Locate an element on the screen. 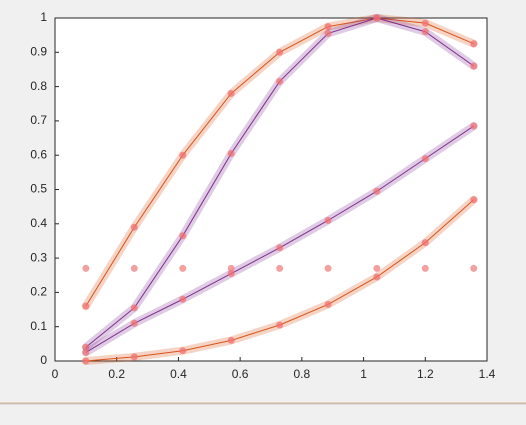 This screenshot has height=425, width=526. y-tick-label: 0 is located at coordinates (43, 360).